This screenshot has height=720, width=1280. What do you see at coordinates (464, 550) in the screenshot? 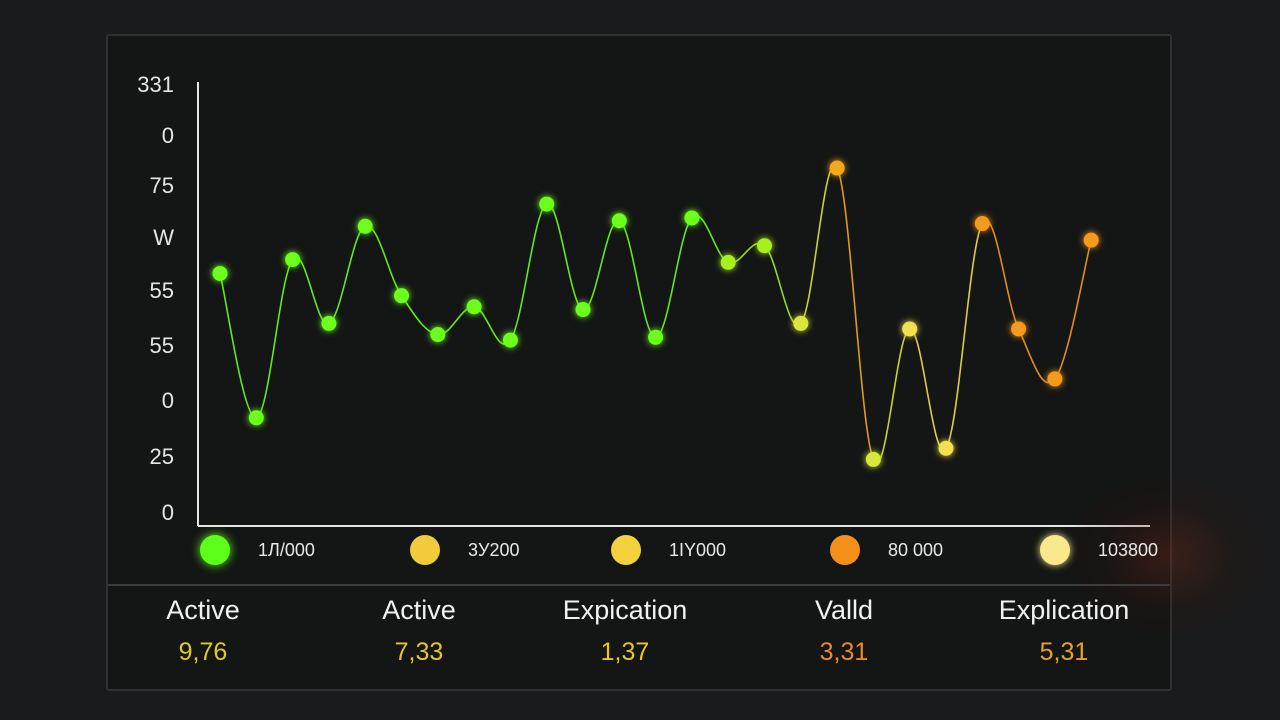
I see `legend-item: 3У200` at bounding box center [464, 550].